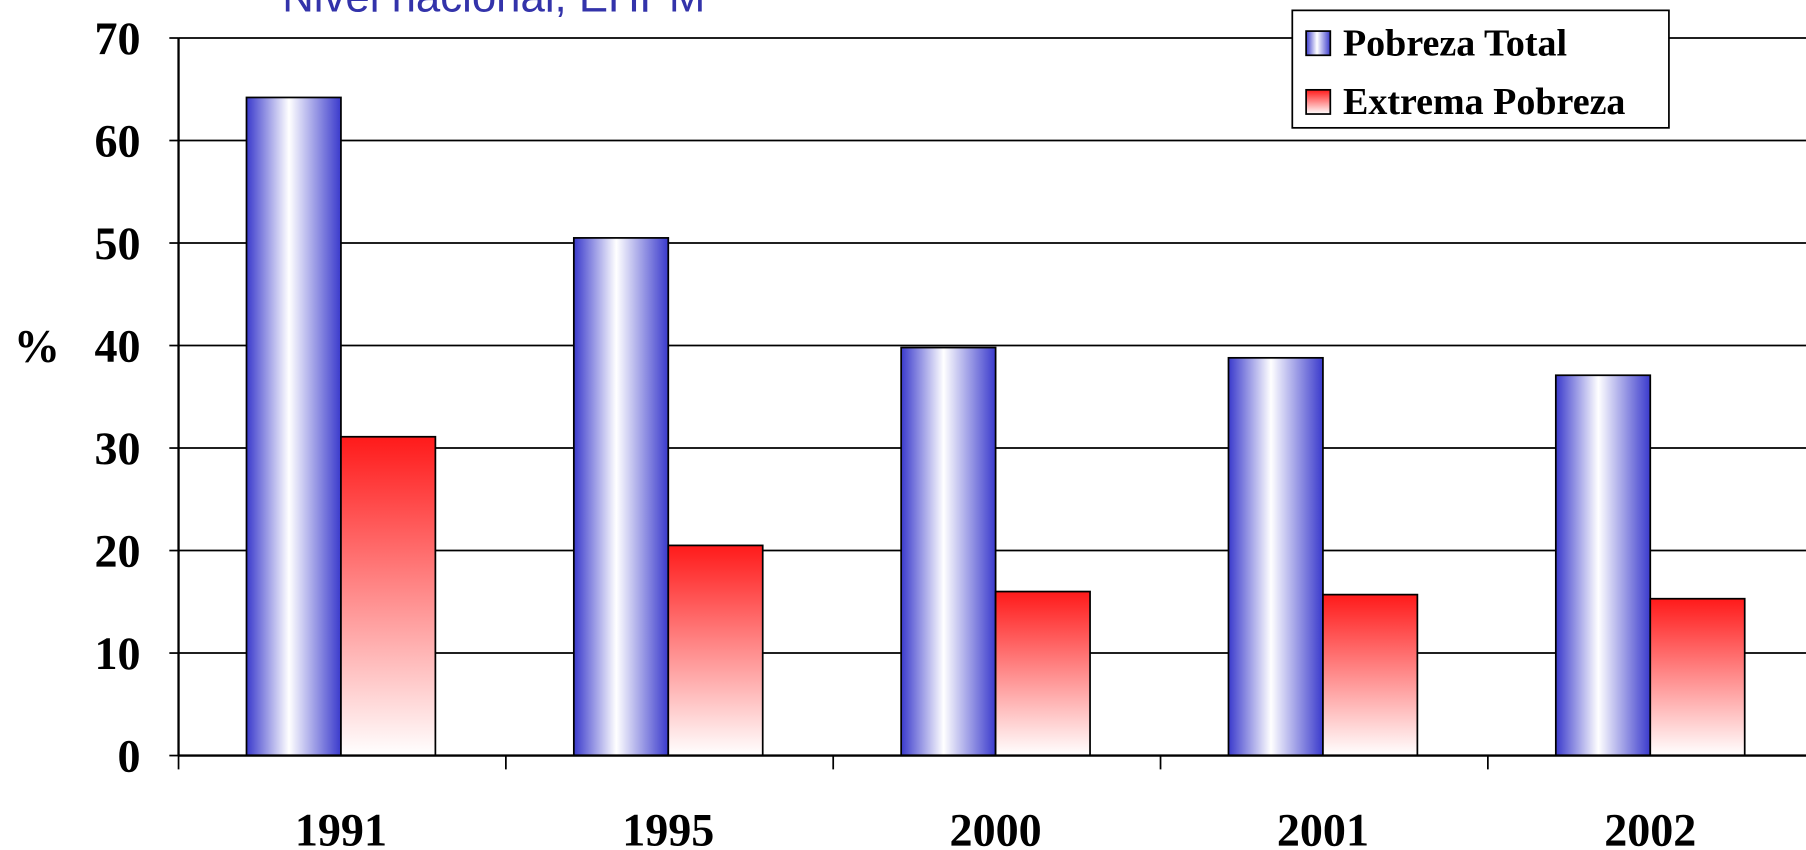 Image resolution: width=1806 pixels, height=850 pixels. Describe the element at coordinates (117, 653) in the screenshot. I see `y-tick-label: 10` at that location.